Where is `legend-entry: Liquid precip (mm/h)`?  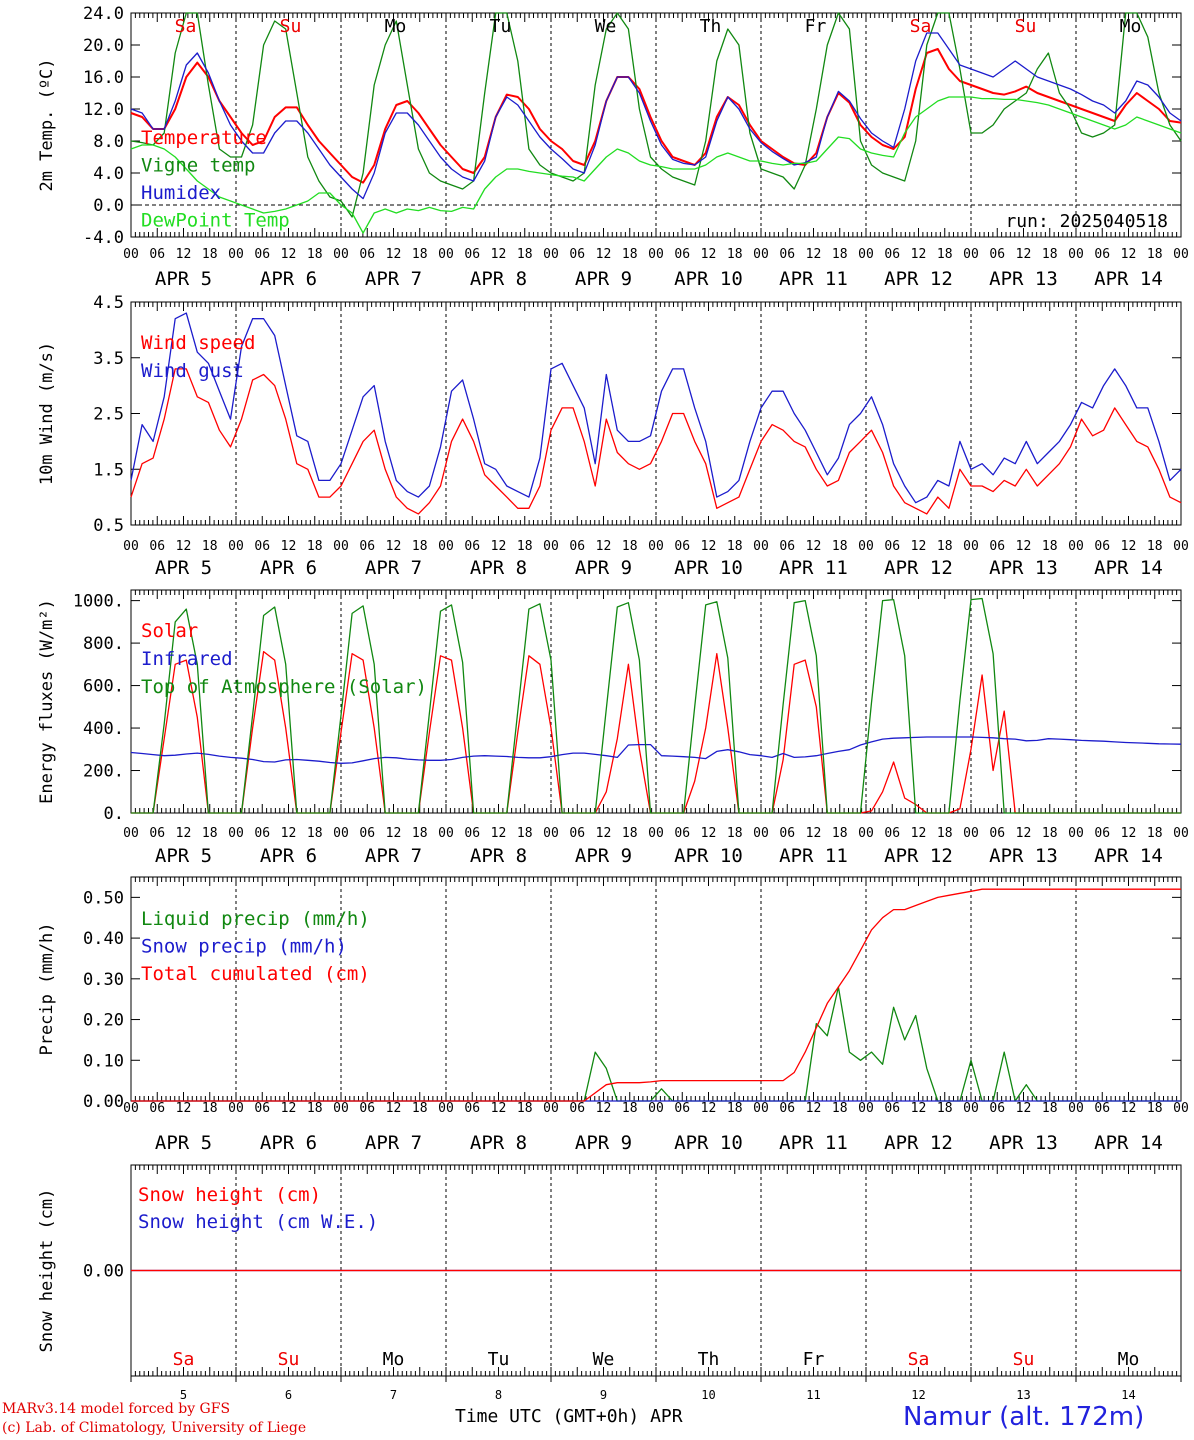
legend-entry: Liquid precip (mm/h) is located at coordinates (255, 919).